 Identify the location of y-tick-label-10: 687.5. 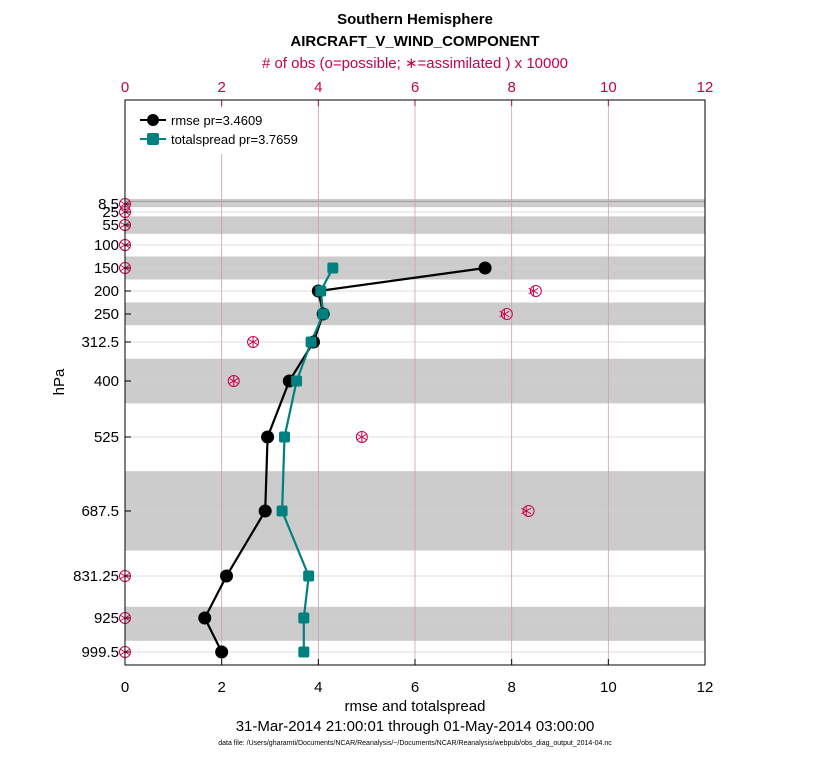
(100, 511).